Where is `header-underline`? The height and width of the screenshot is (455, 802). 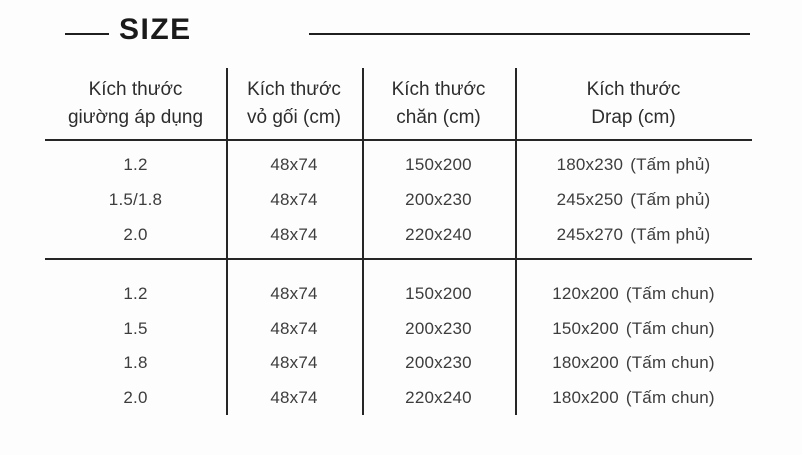
header-underline is located at coordinates (398, 140).